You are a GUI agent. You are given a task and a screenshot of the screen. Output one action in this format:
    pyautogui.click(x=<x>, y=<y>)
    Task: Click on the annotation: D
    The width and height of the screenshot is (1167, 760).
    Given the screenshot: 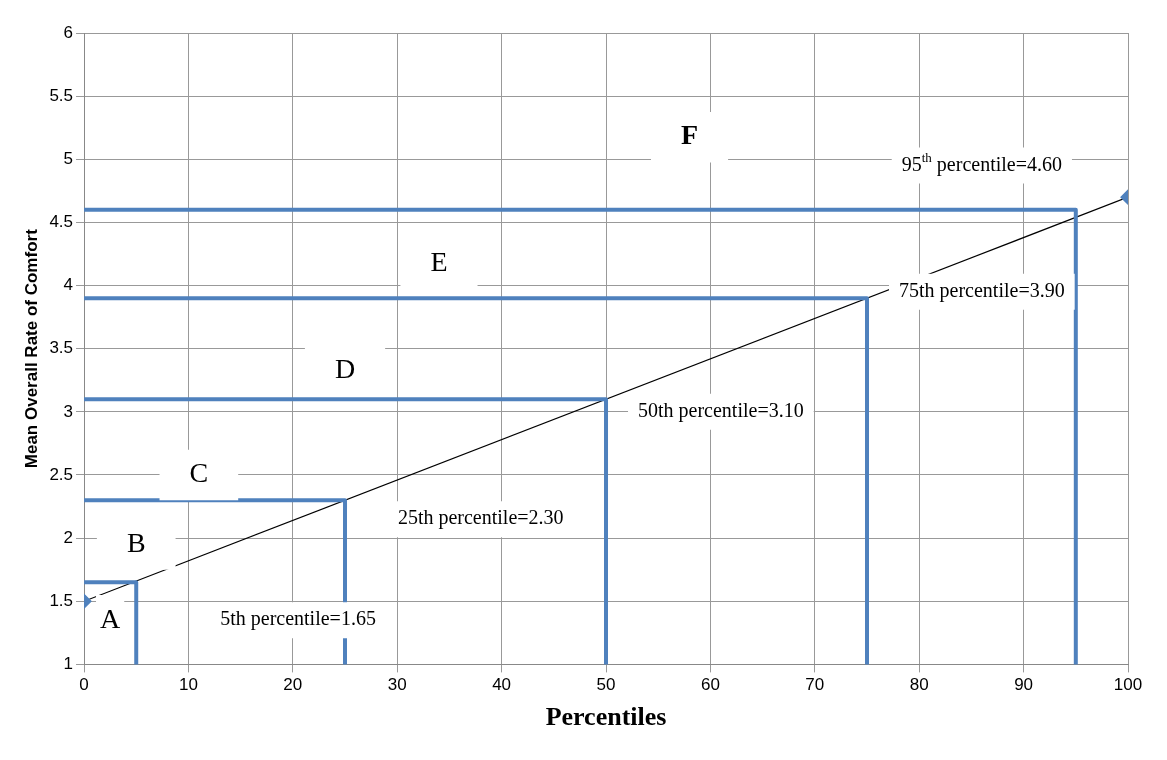 What is the action you would take?
    pyautogui.click(x=345, y=369)
    